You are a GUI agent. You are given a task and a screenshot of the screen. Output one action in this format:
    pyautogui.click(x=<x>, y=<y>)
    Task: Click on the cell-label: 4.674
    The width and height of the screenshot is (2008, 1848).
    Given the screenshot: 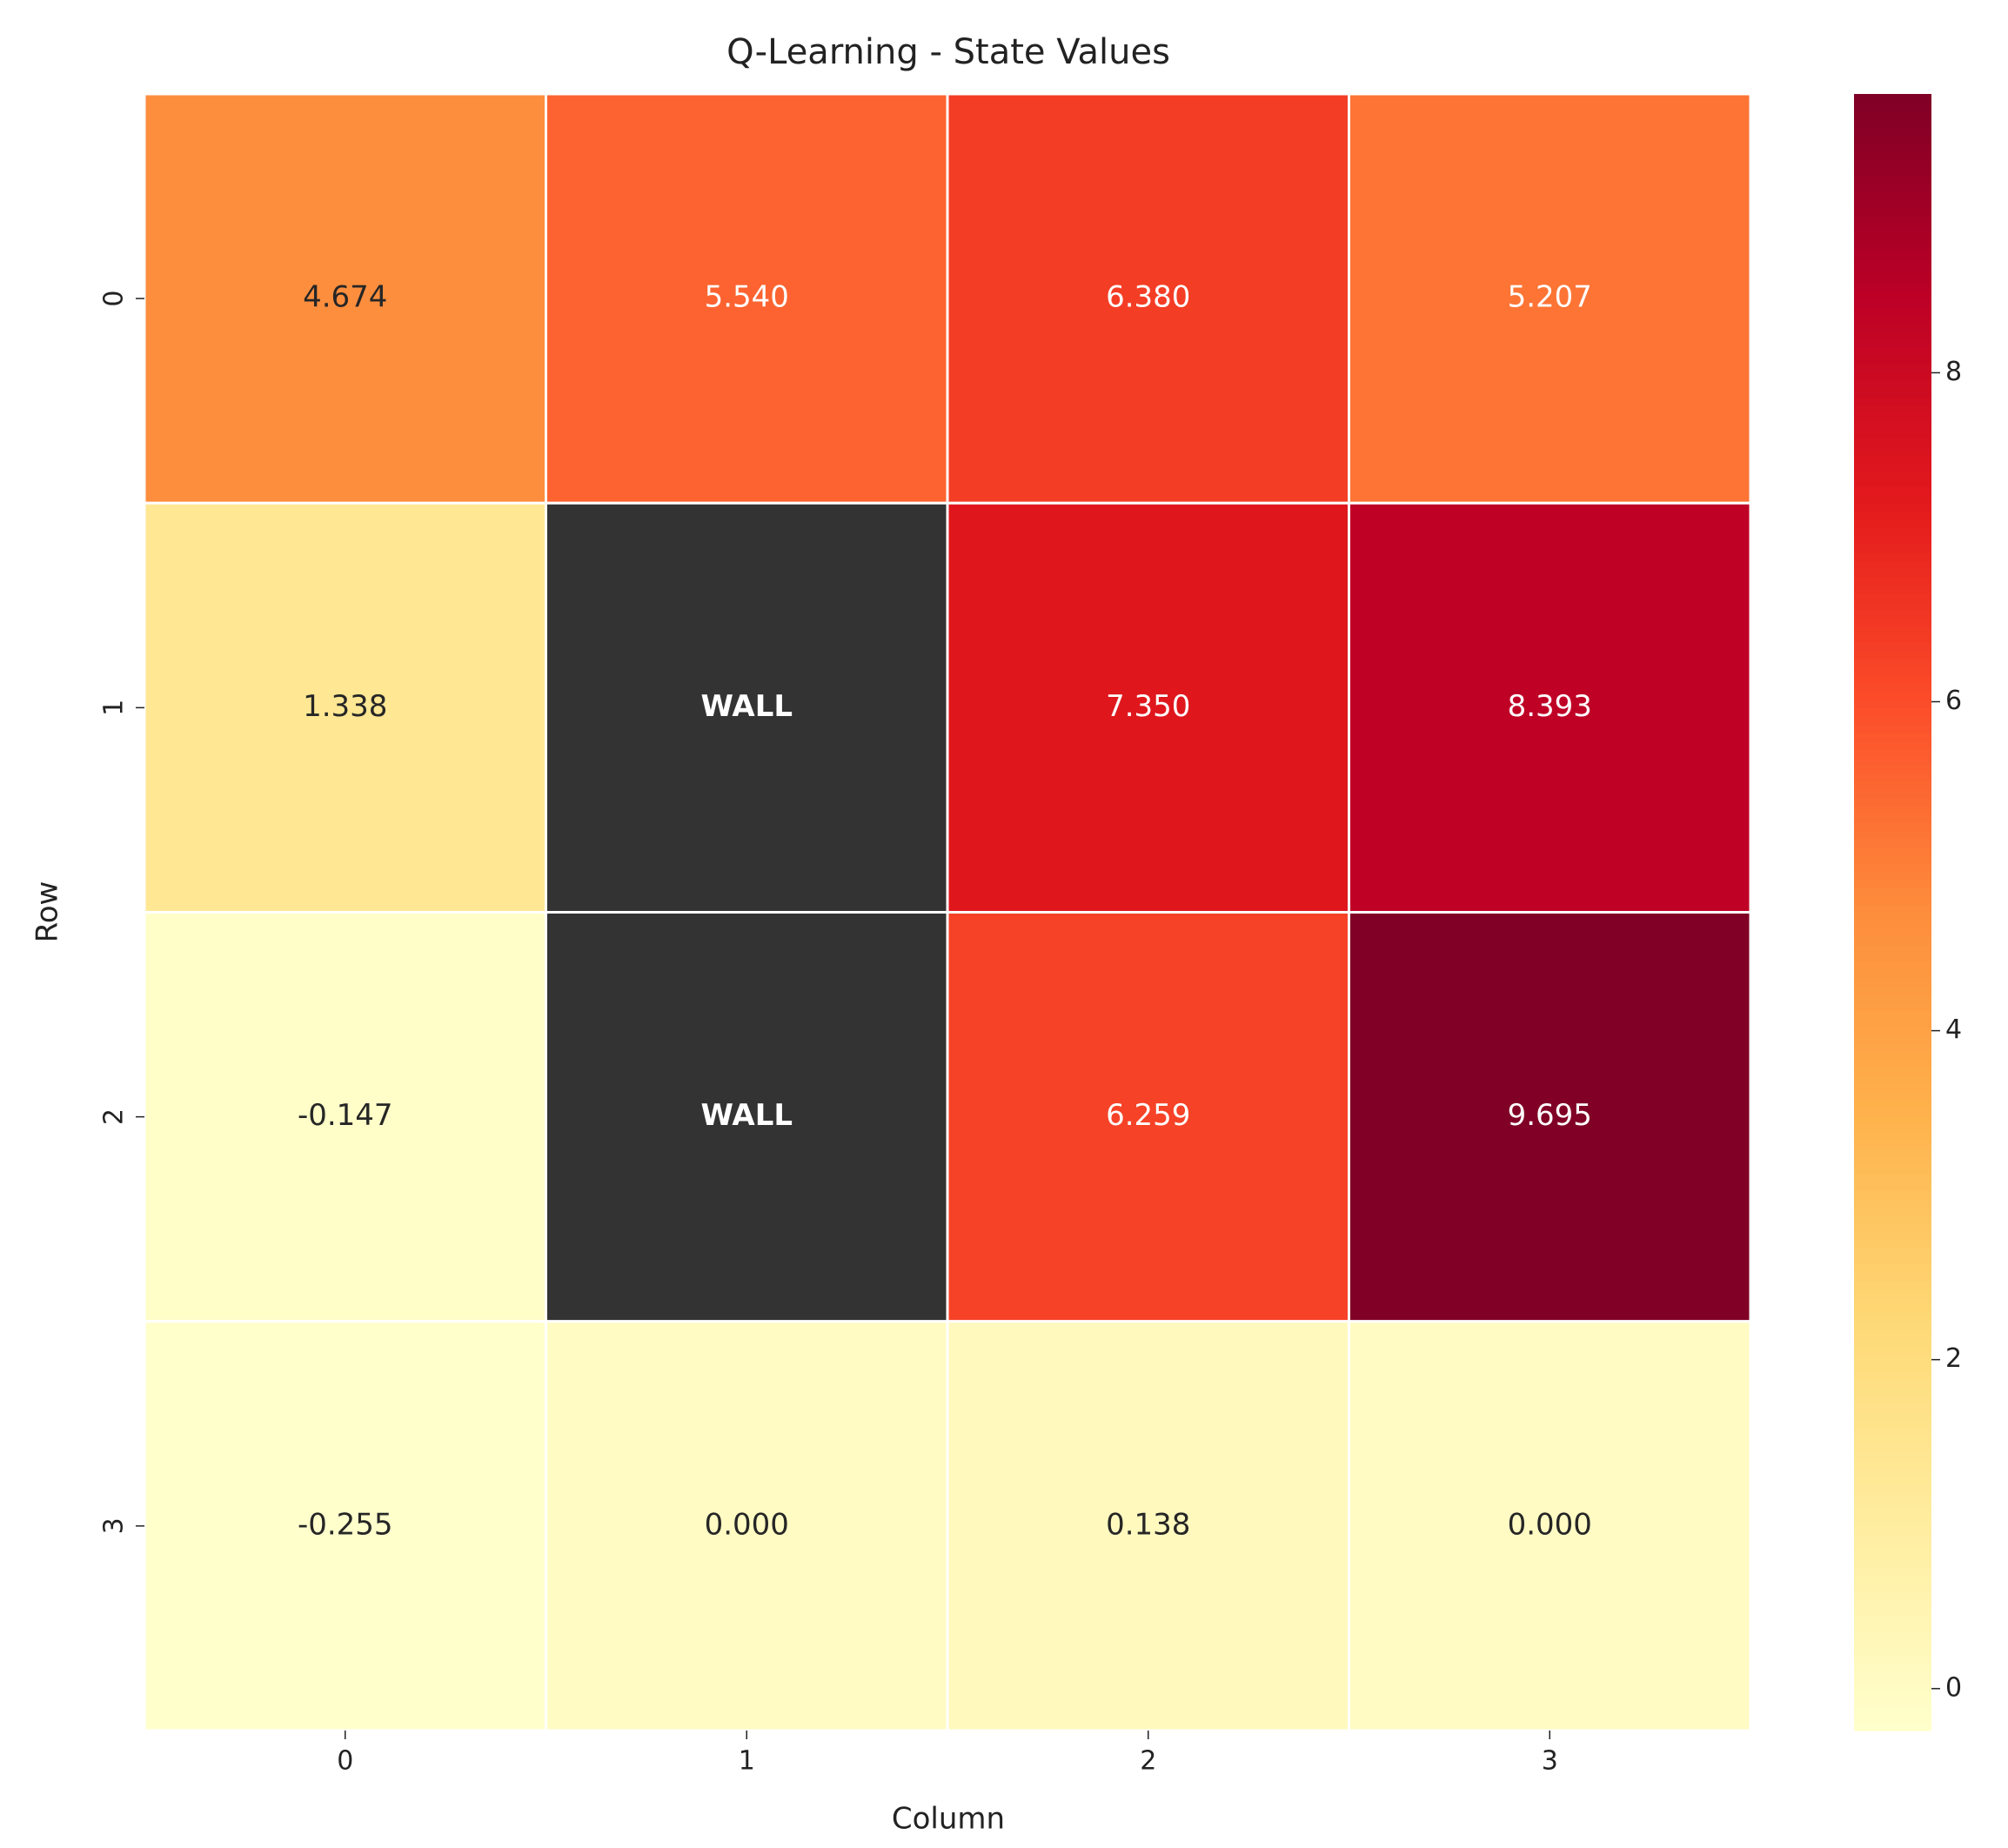 What is the action you would take?
    pyautogui.click(x=345, y=297)
    